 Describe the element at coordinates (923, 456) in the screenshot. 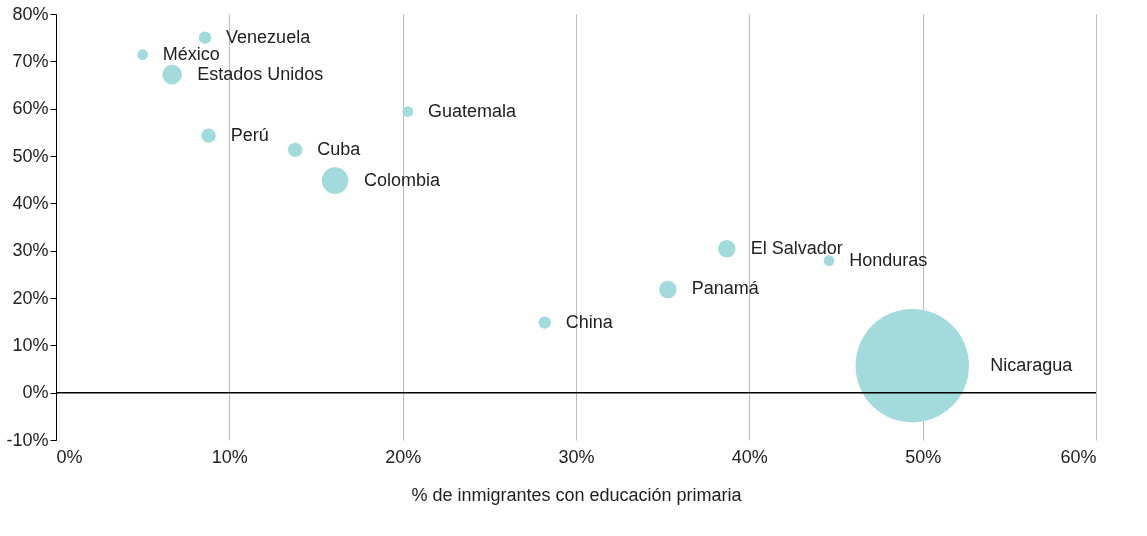

I see `x-tick-label: 50%` at that location.